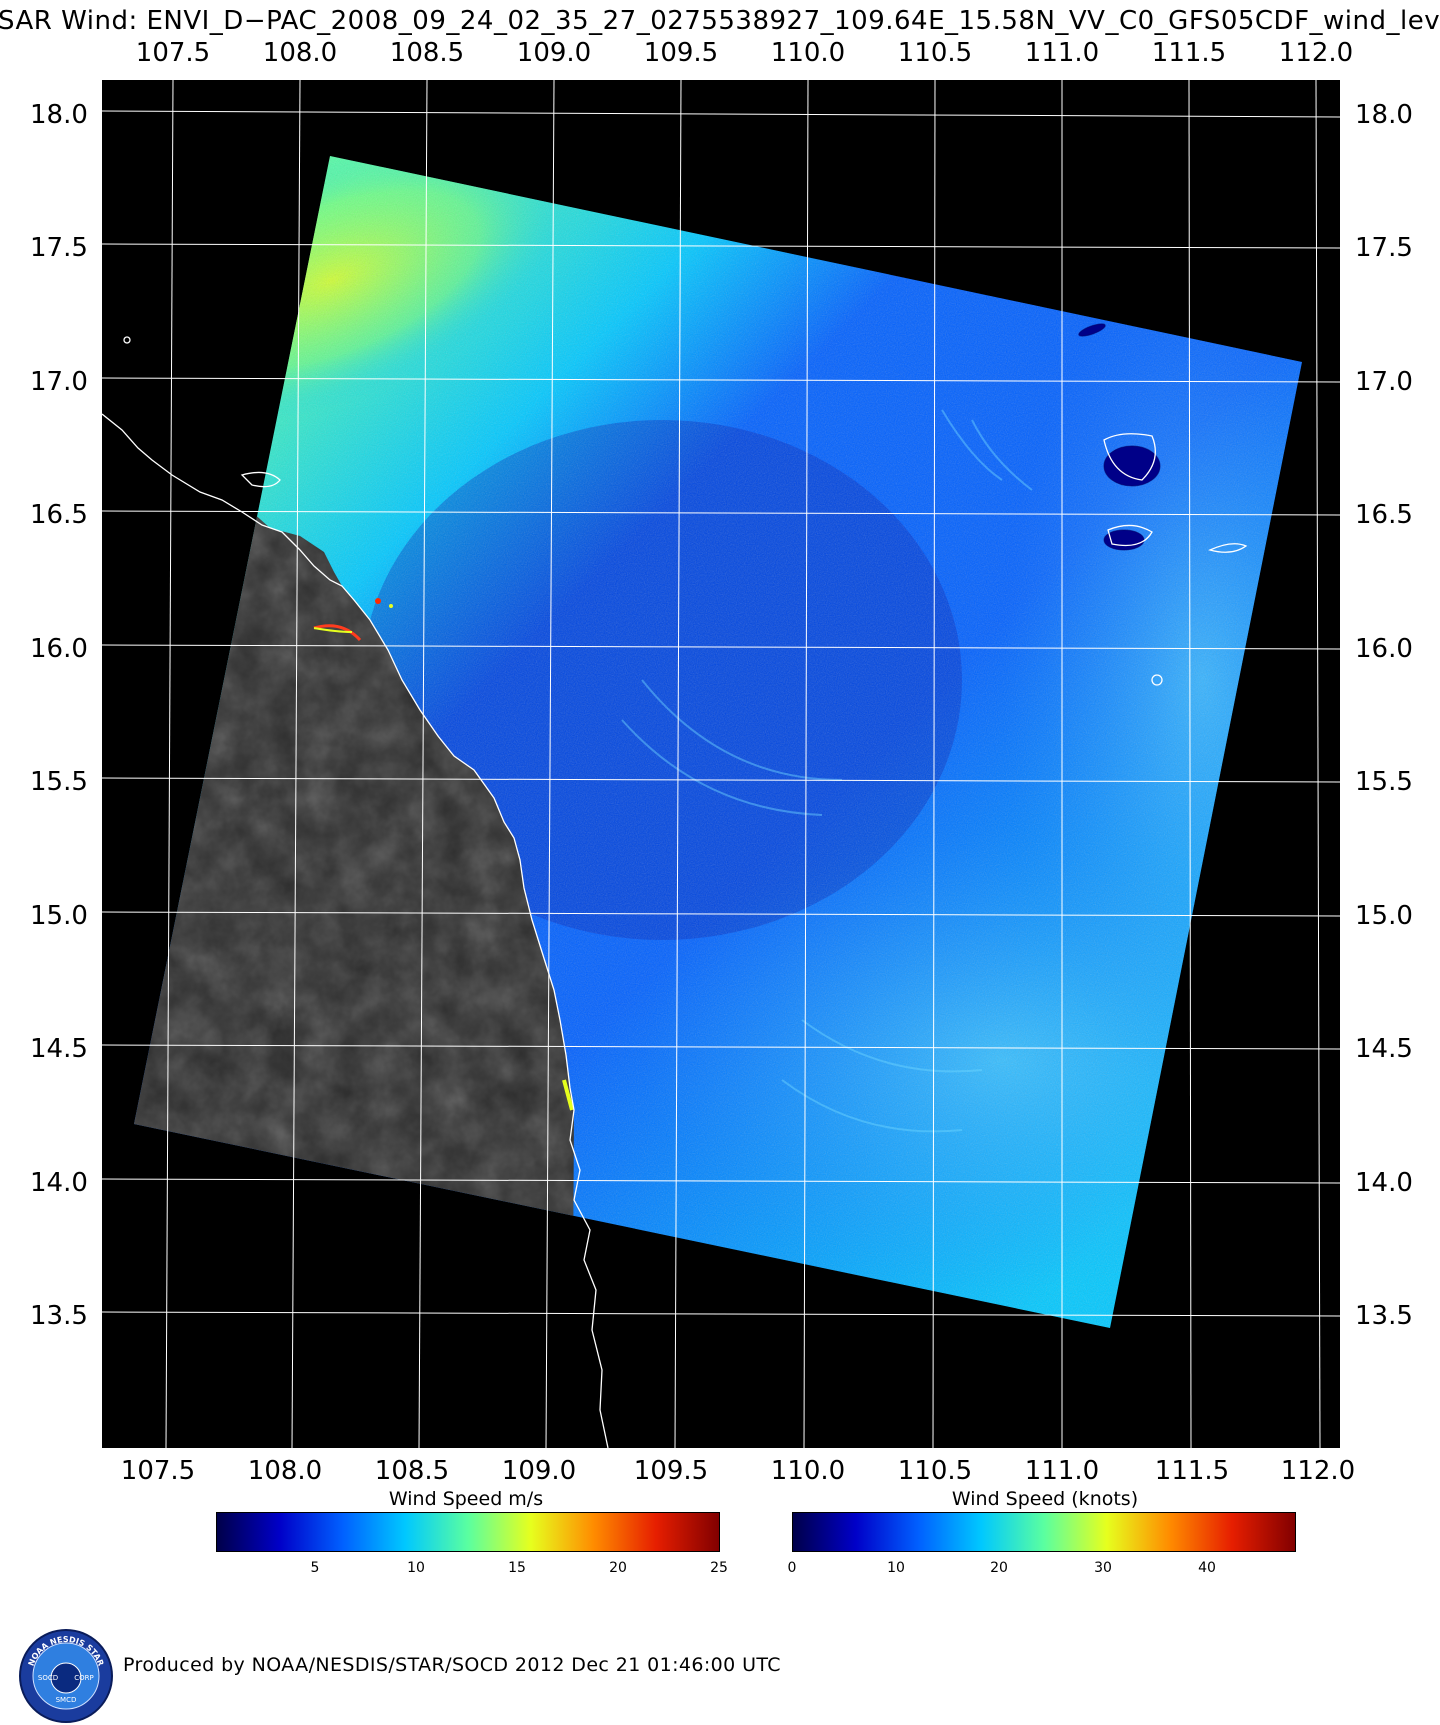 This screenshot has width=1440, height=1725. Describe the element at coordinates (59, 382) in the screenshot. I see `left-lat-label: 17.0` at that location.